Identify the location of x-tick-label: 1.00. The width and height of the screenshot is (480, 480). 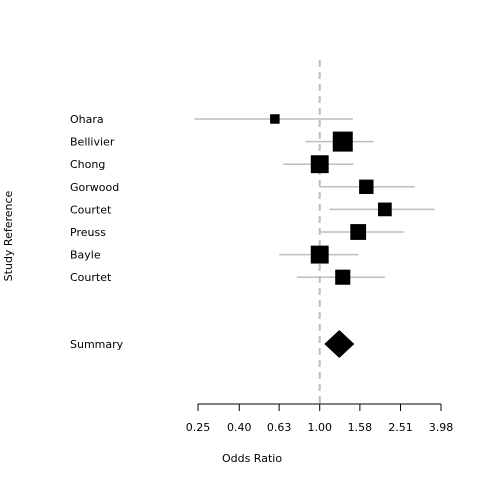
(319, 427).